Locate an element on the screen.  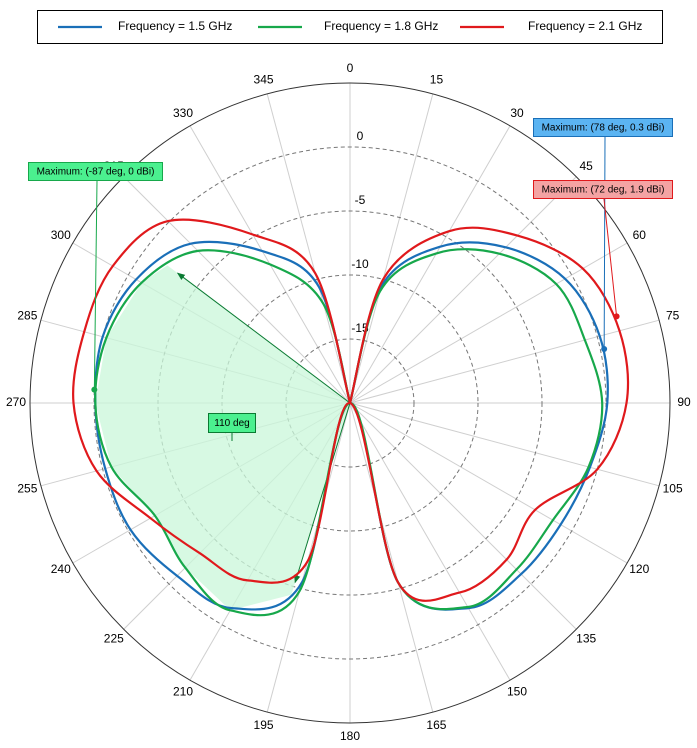
legend-label: Frequency = 2.1 GHz is located at coordinates (585, 26).